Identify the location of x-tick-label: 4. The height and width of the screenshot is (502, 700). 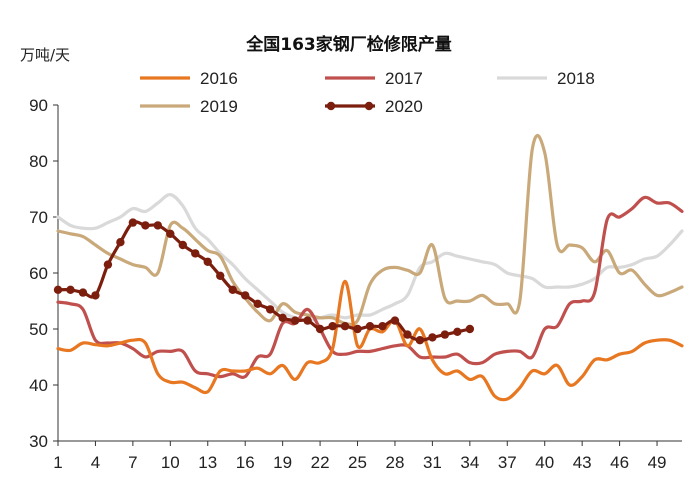
(95, 462).